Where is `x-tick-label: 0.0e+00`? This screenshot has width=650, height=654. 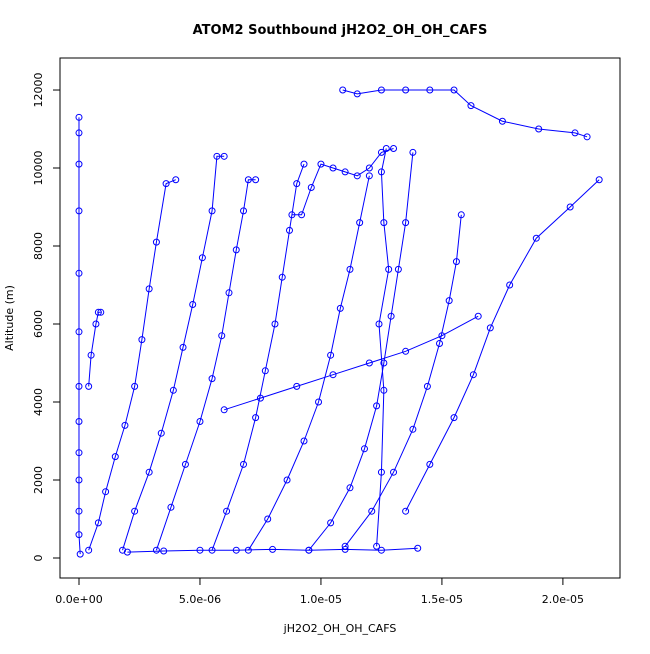
x-tick-label: 0.0e+00 is located at coordinates (78, 599).